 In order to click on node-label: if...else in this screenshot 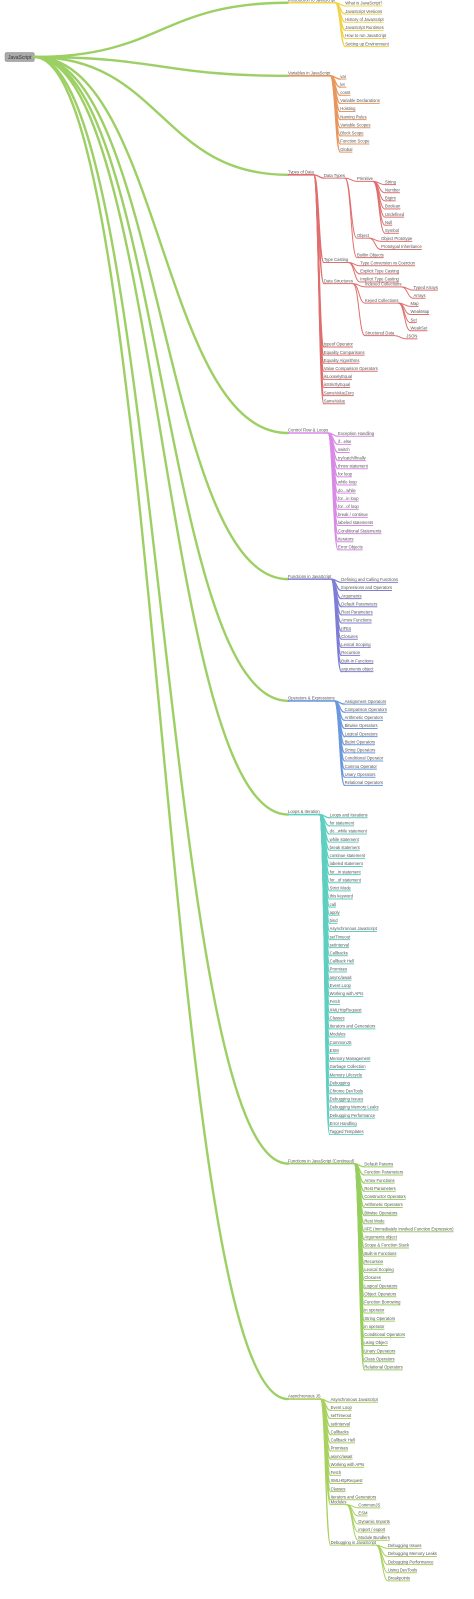, I will do `click(345, 441)`.